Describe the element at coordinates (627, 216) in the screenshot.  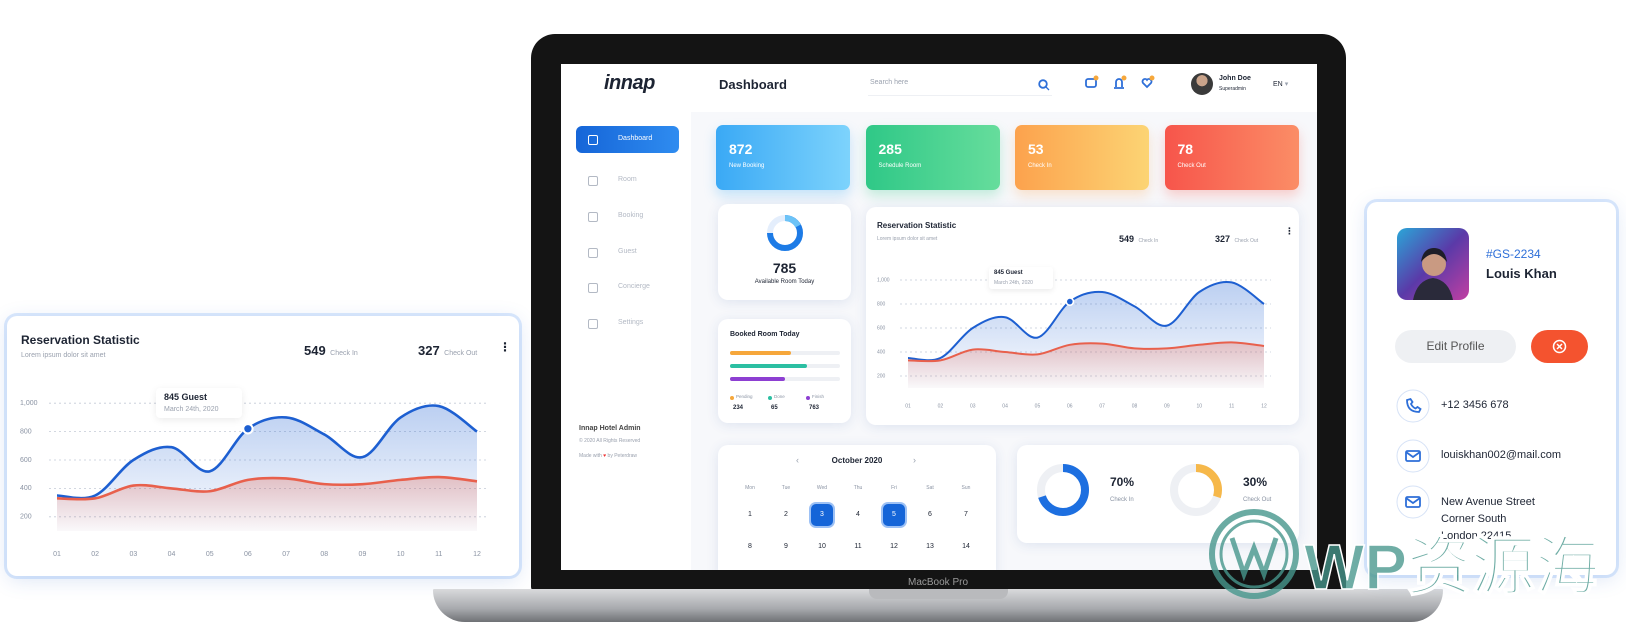
I see `nav-item: Booking` at that location.